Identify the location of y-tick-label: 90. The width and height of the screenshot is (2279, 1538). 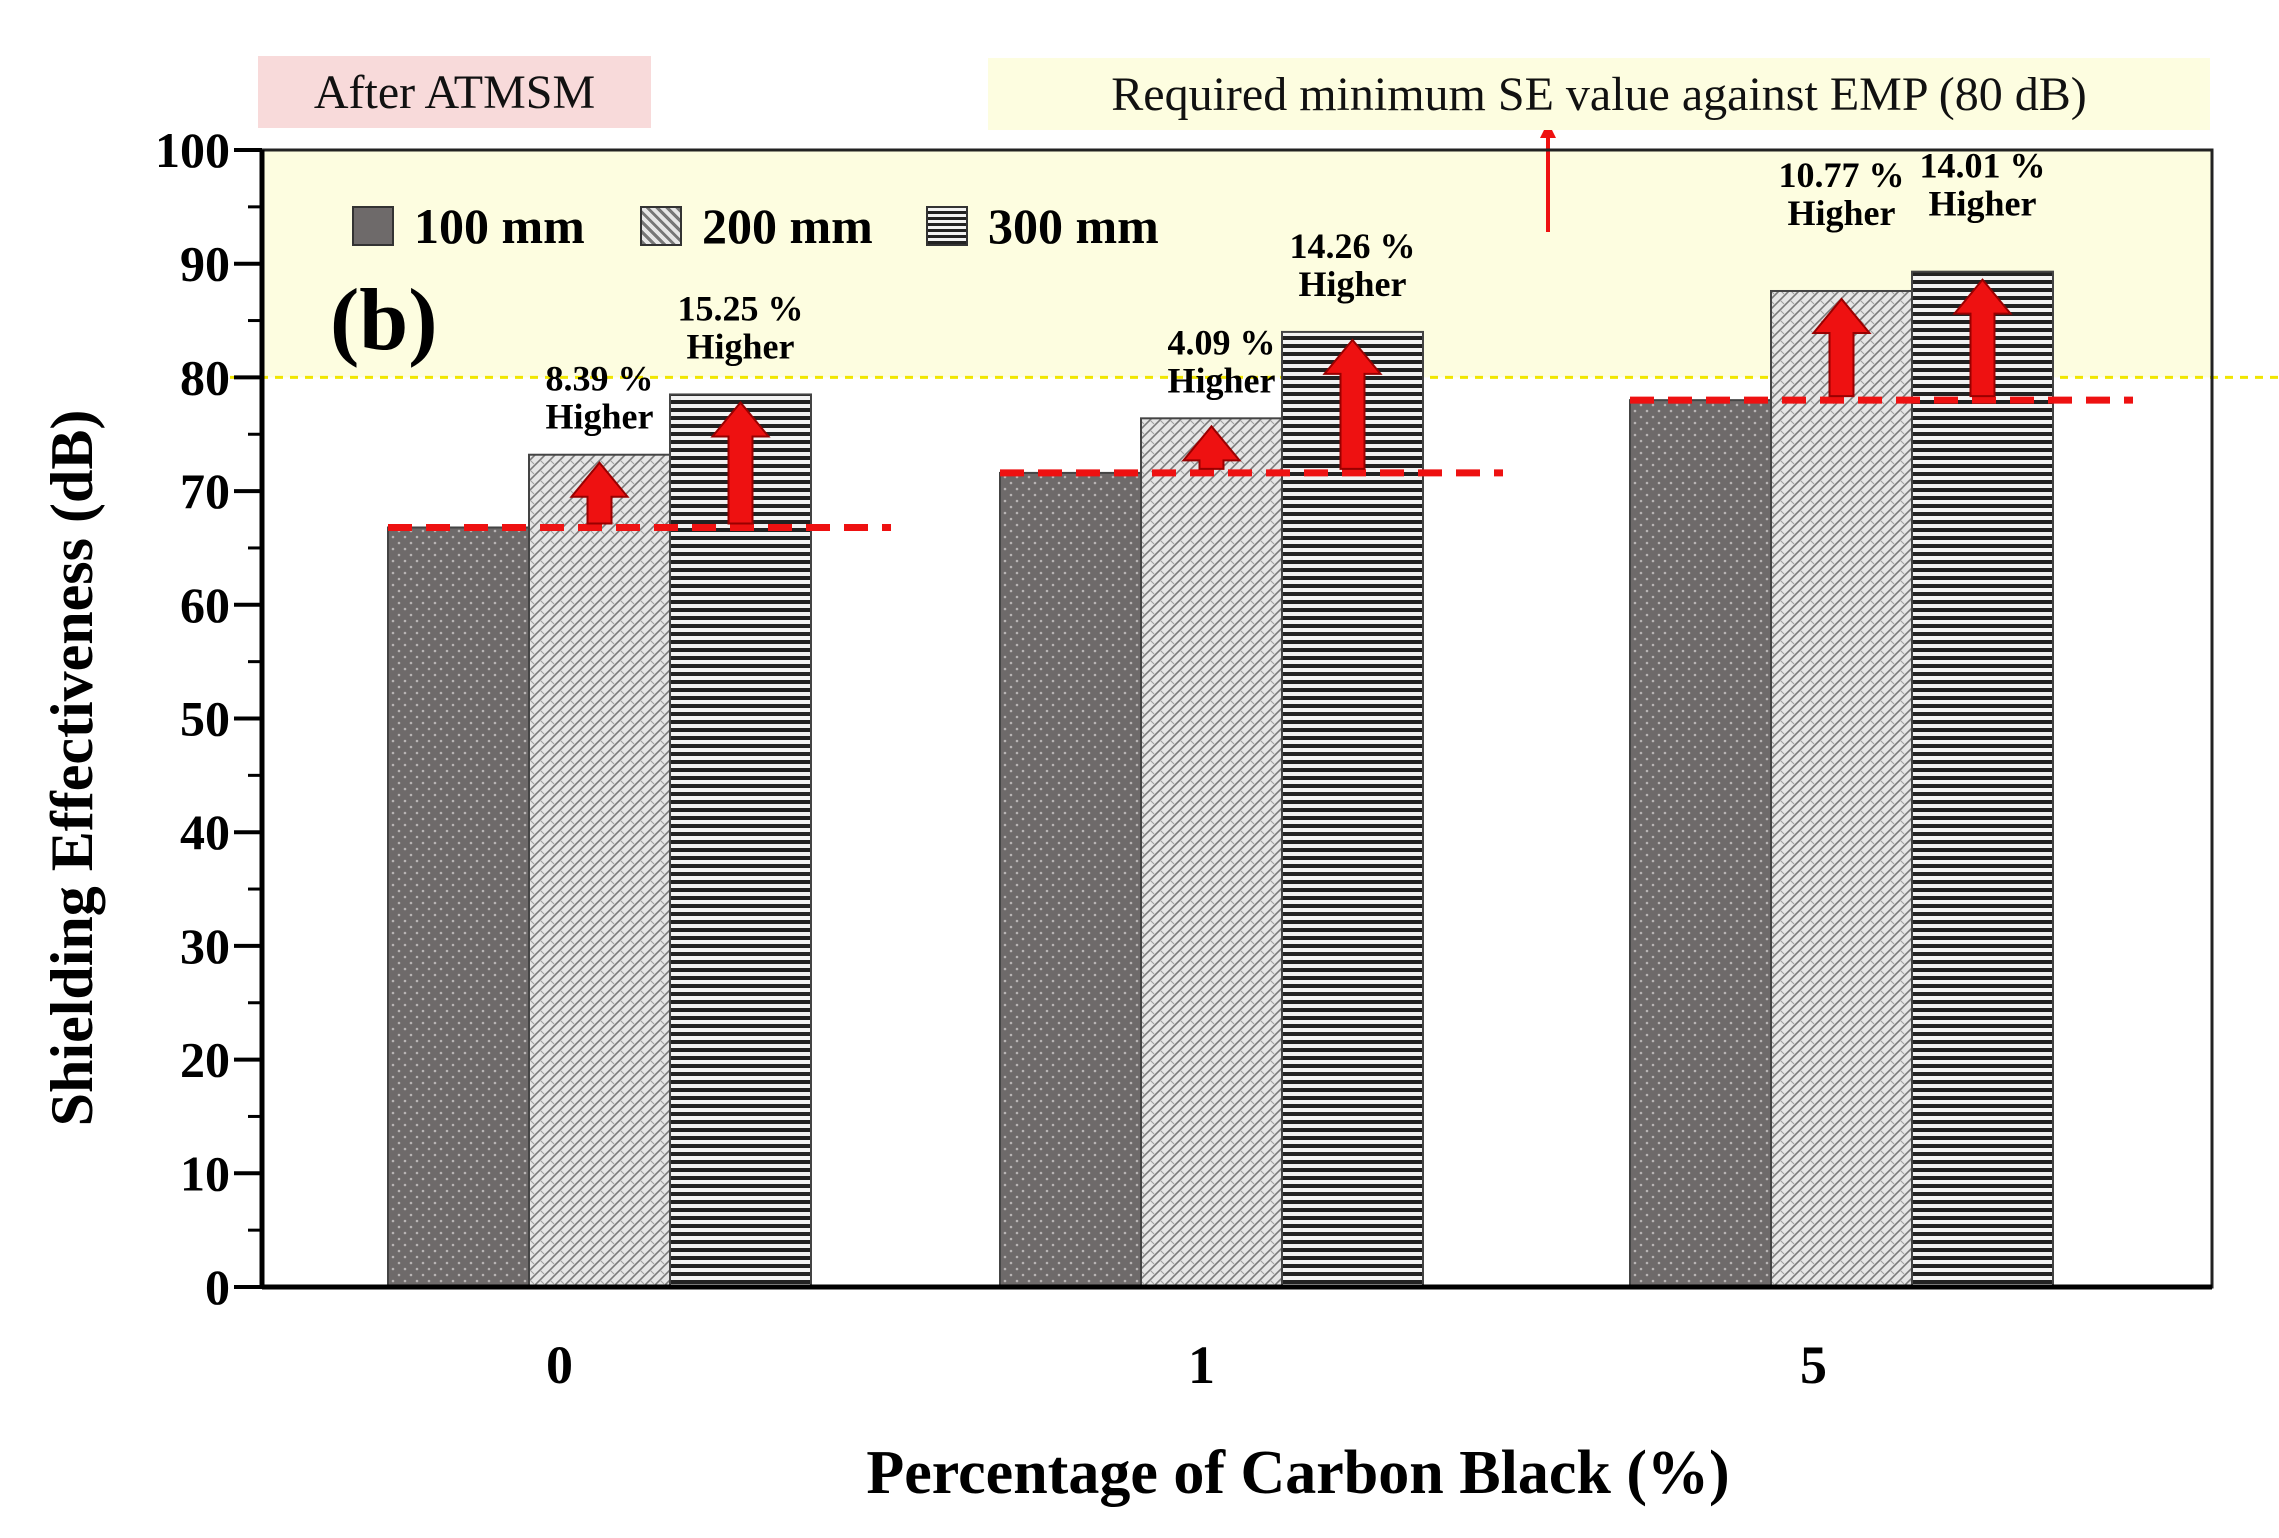
(205, 264).